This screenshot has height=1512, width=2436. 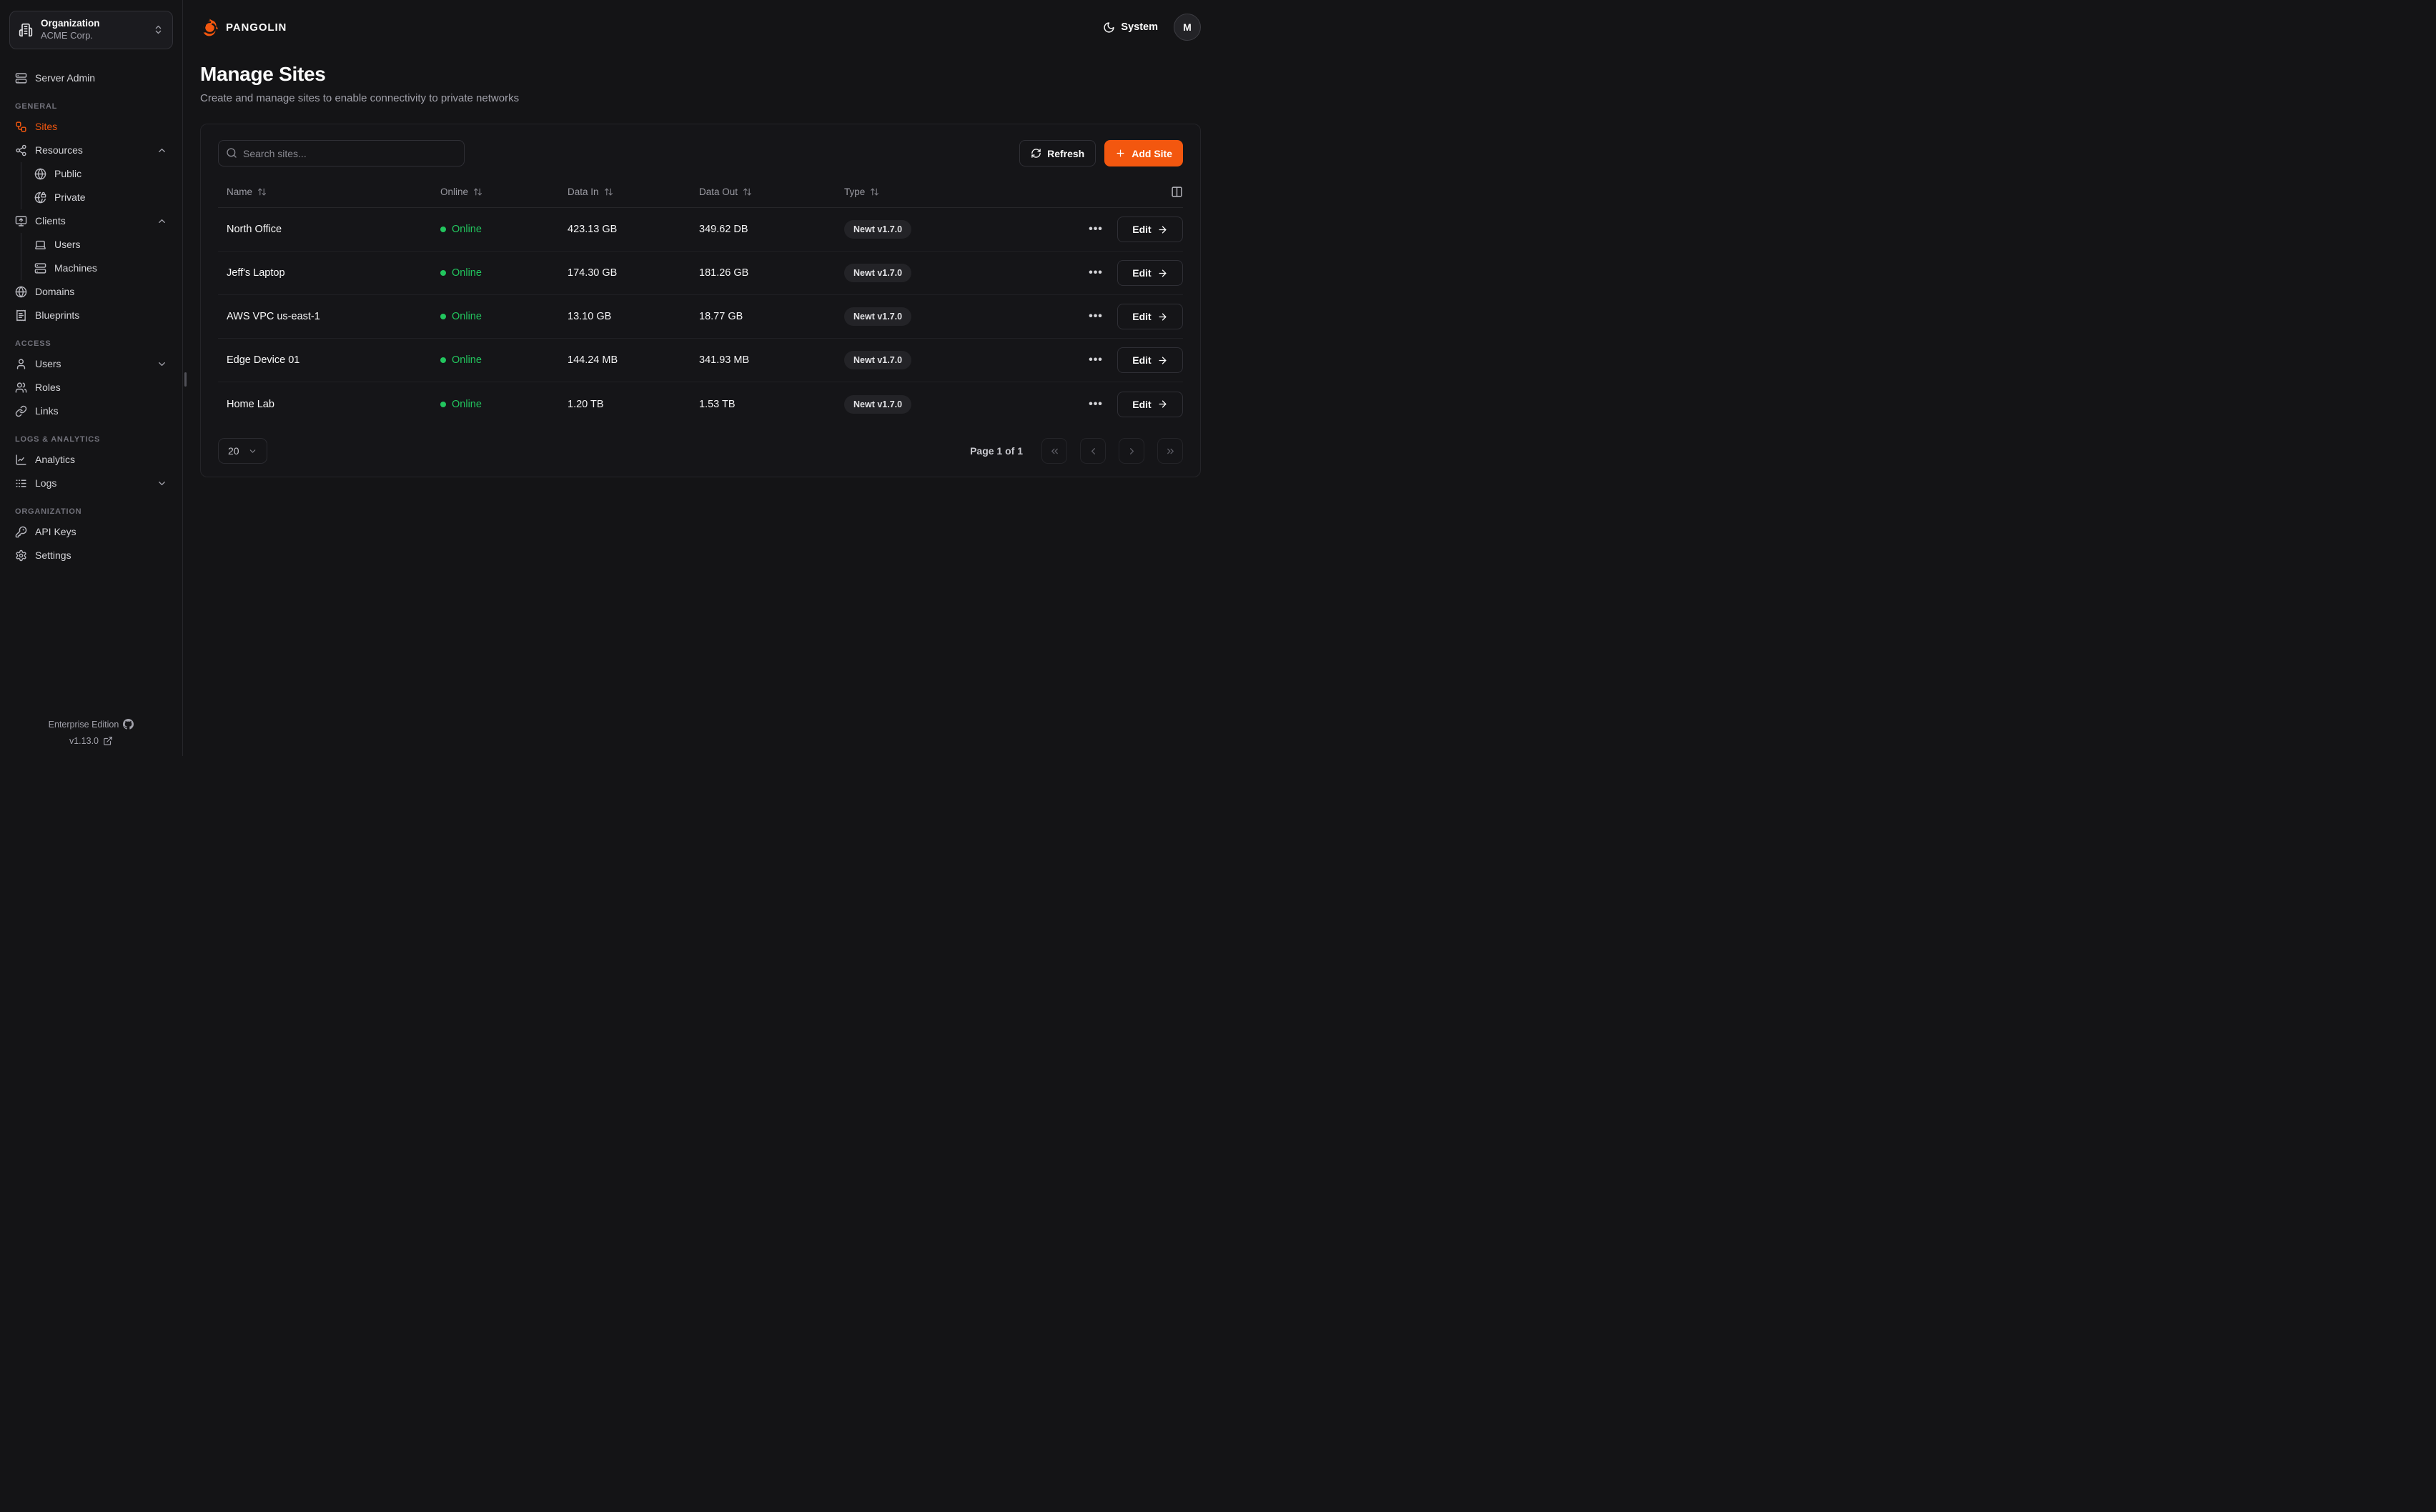 I want to click on theme-toggle: System, so click(x=1131, y=27).